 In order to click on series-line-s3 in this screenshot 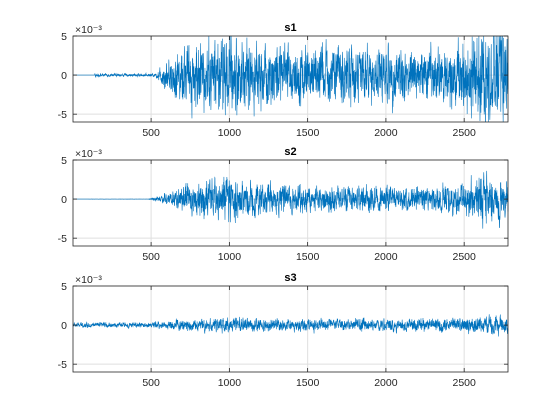, I will do `click(290, 325)`.